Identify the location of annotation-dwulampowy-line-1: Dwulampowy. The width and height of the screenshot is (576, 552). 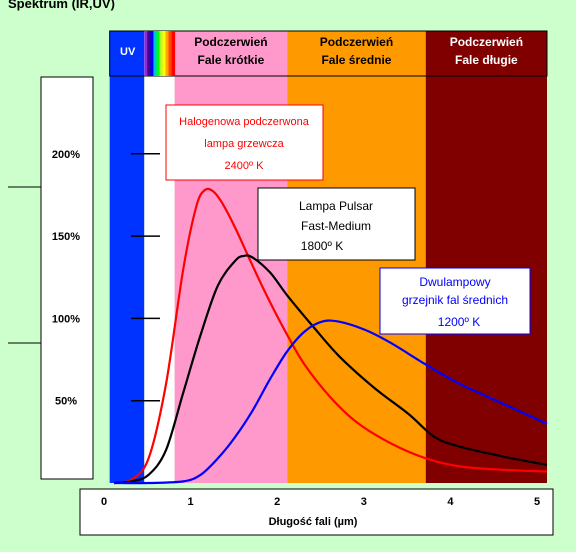
(454, 282).